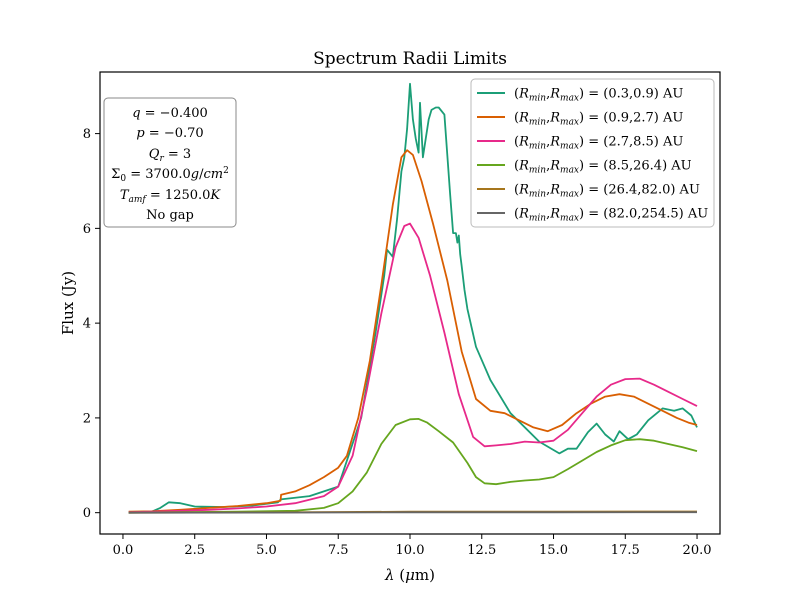 Image resolution: width=800 pixels, height=600 pixels. I want to click on param-tamf: Tamf = 1250.0K, so click(171, 196).